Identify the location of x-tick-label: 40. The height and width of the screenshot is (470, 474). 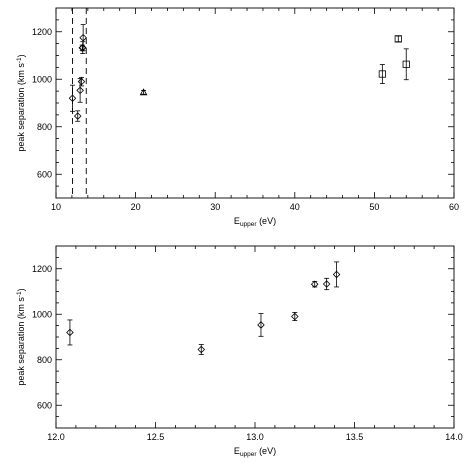
(295, 207).